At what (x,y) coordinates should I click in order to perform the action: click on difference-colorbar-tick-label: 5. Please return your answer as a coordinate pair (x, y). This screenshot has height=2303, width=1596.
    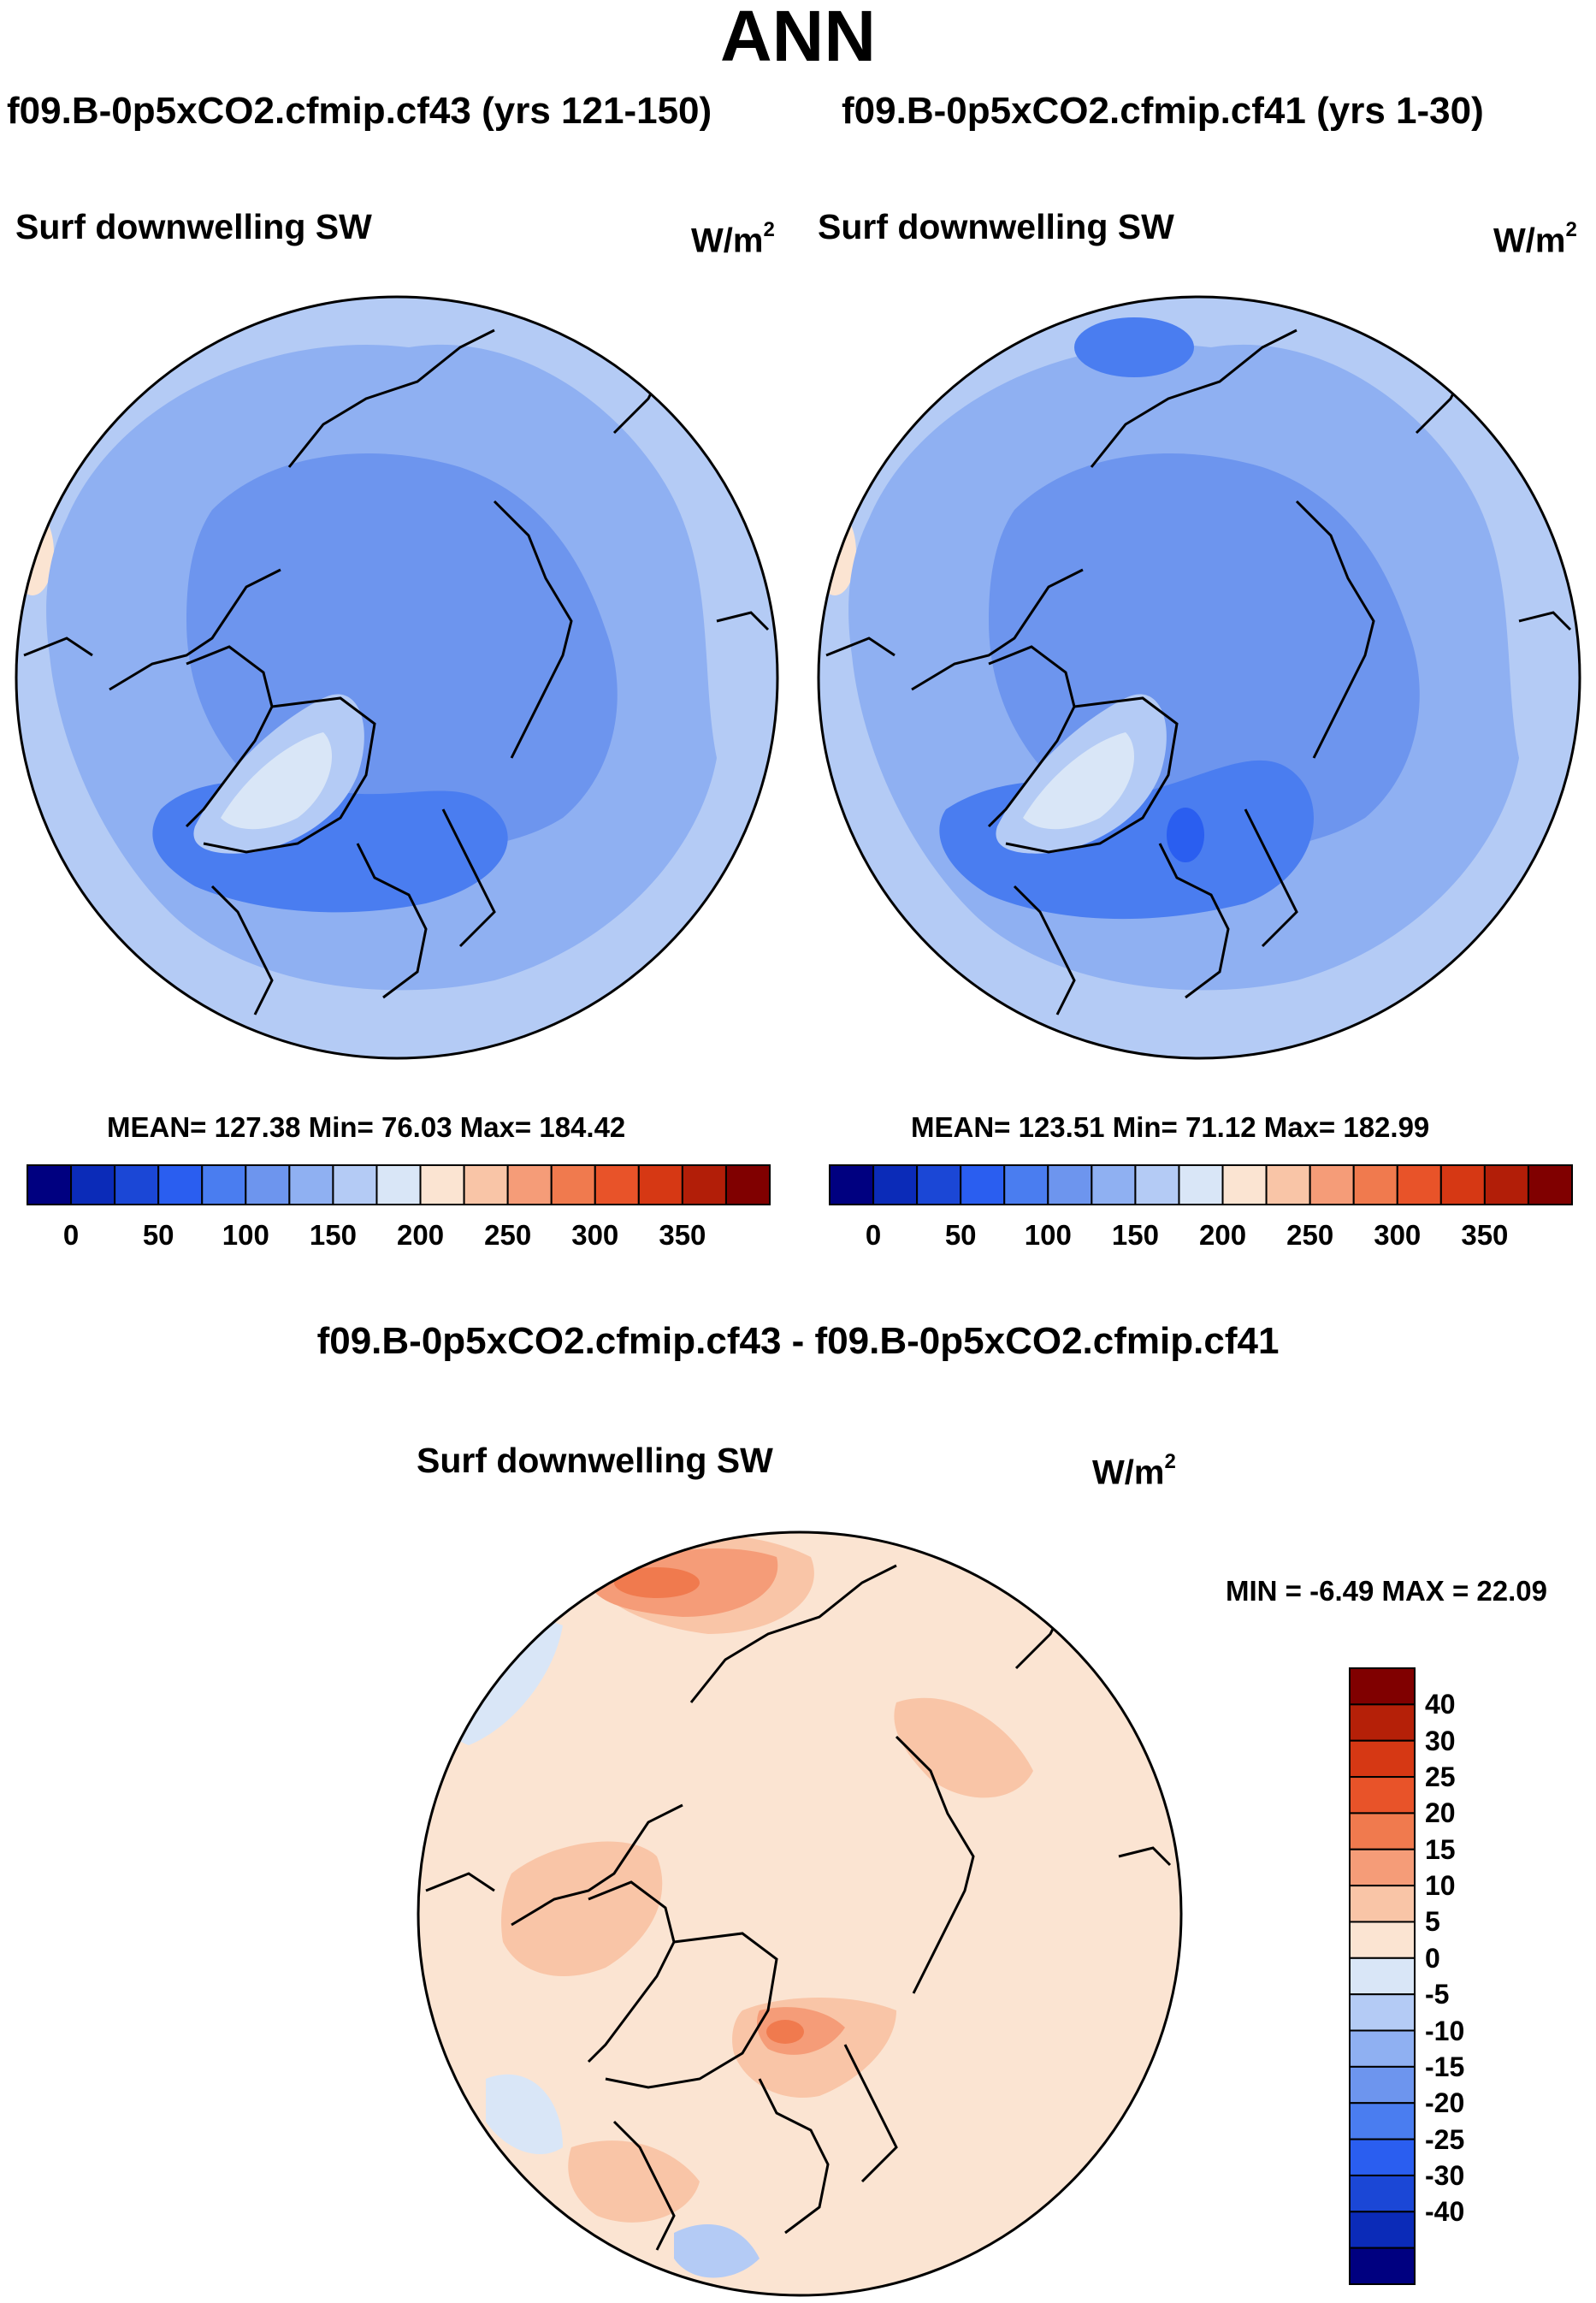
    Looking at the image, I should click on (1432, 1922).